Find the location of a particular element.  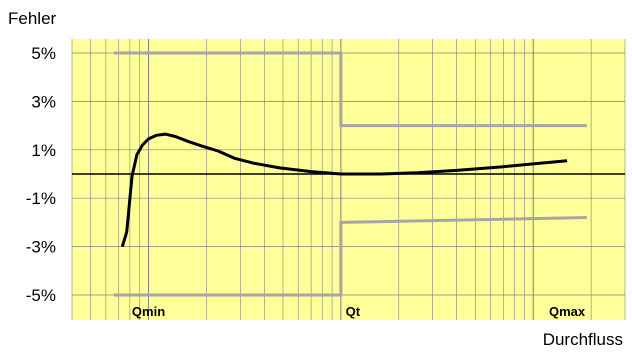

y-axis-tick-labels: 5% 3% 1% -1% -3% -5% is located at coordinates (41, 174).